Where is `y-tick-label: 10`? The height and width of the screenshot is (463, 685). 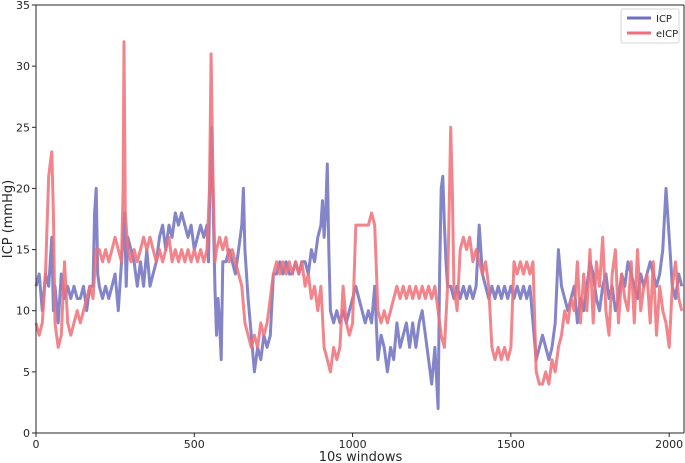
y-tick-label: 10 is located at coordinates (23, 311).